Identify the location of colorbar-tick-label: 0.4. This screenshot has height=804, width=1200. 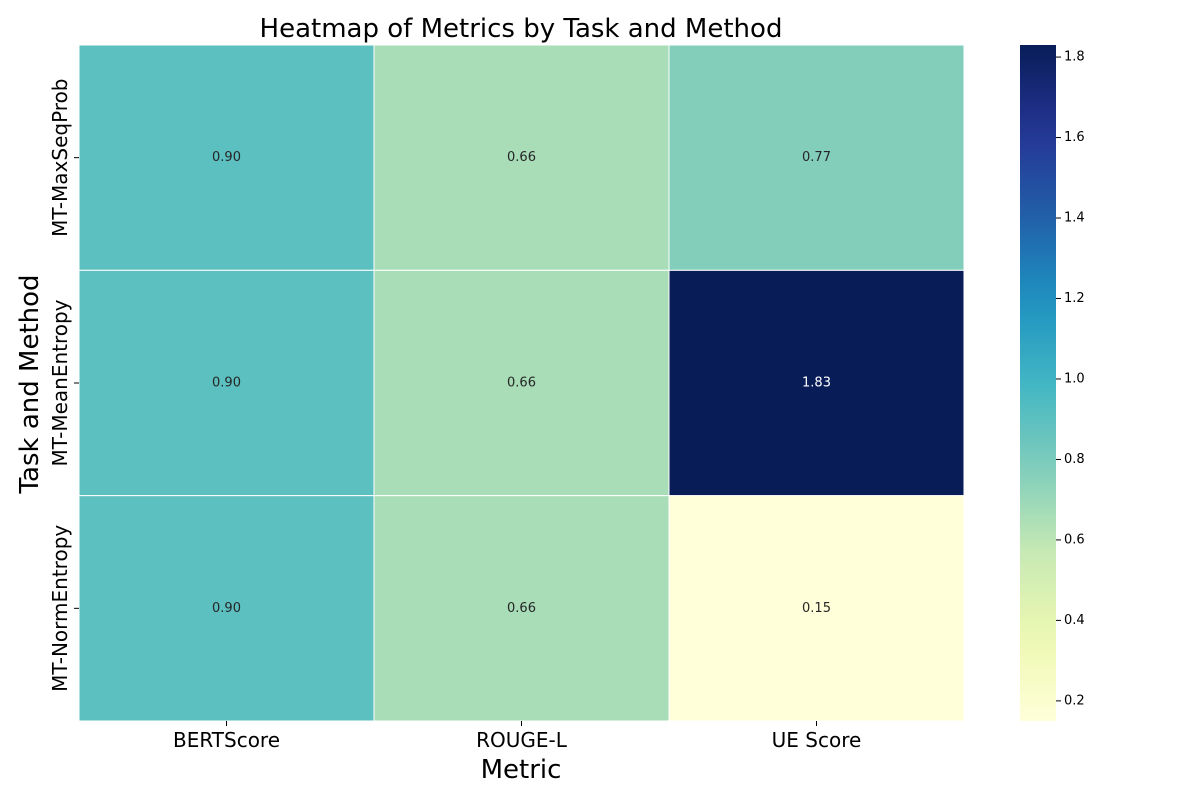
(1074, 620).